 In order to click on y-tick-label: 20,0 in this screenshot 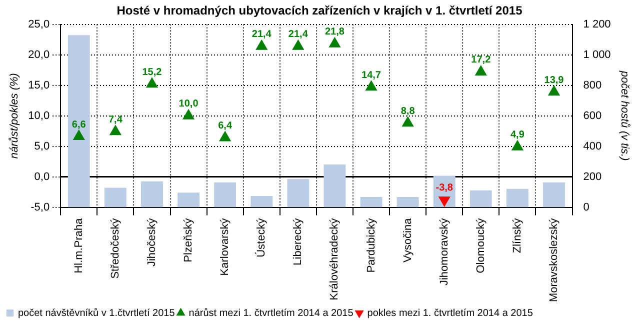, I will do `click(39, 54)`.